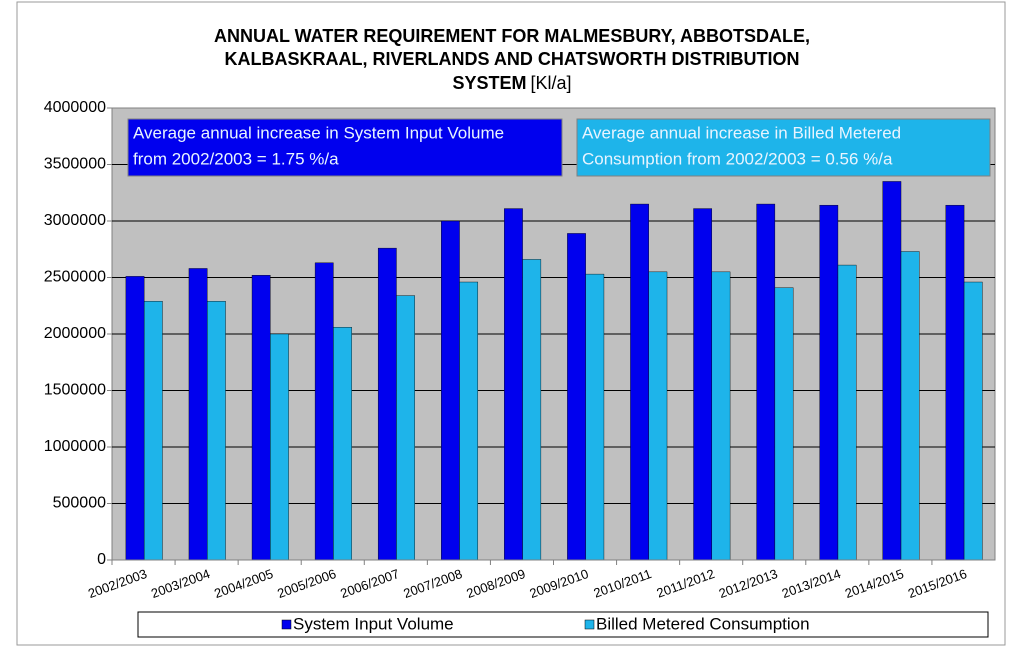 This screenshot has width=1020, height=646. I want to click on y-tick-label: 2000000, so click(75, 333).